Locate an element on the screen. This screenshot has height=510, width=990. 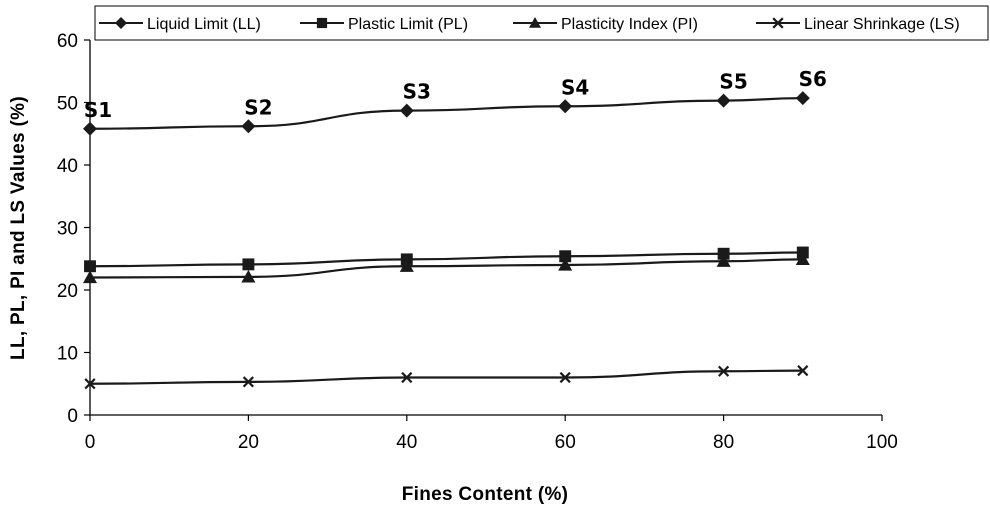
legend-label: Liquid Limit (LL) is located at coordinates (204, 24).